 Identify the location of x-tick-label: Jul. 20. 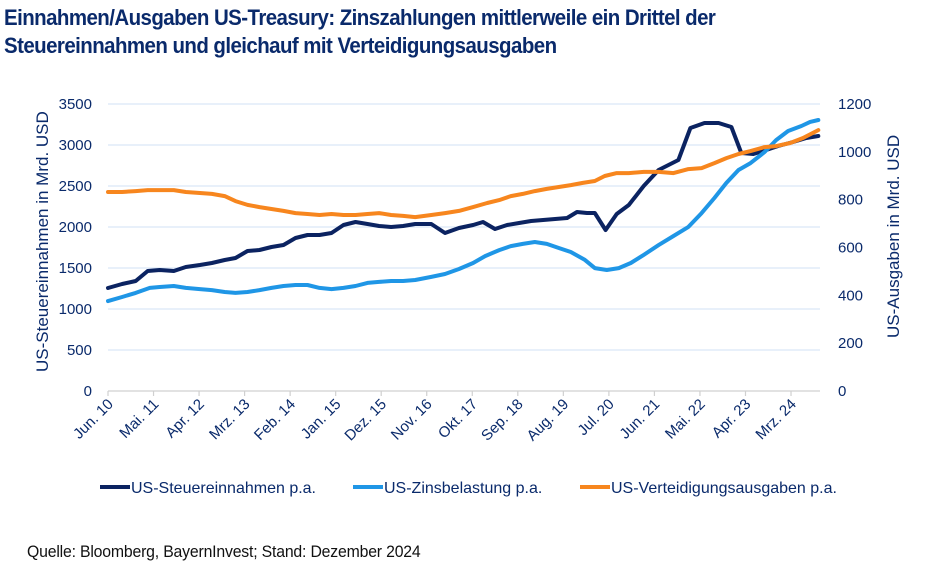
(595, 417).